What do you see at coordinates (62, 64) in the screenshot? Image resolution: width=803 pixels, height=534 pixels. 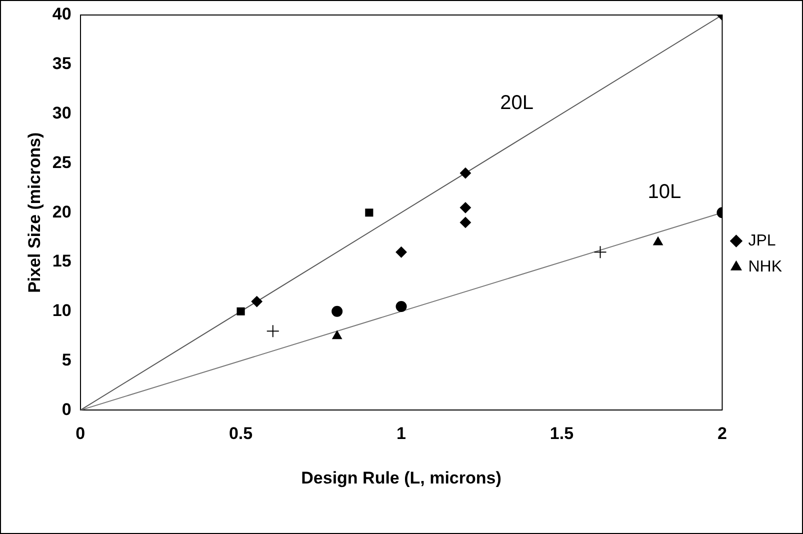 I see `y-tick-label: 35` at bounding box center [62, 64].